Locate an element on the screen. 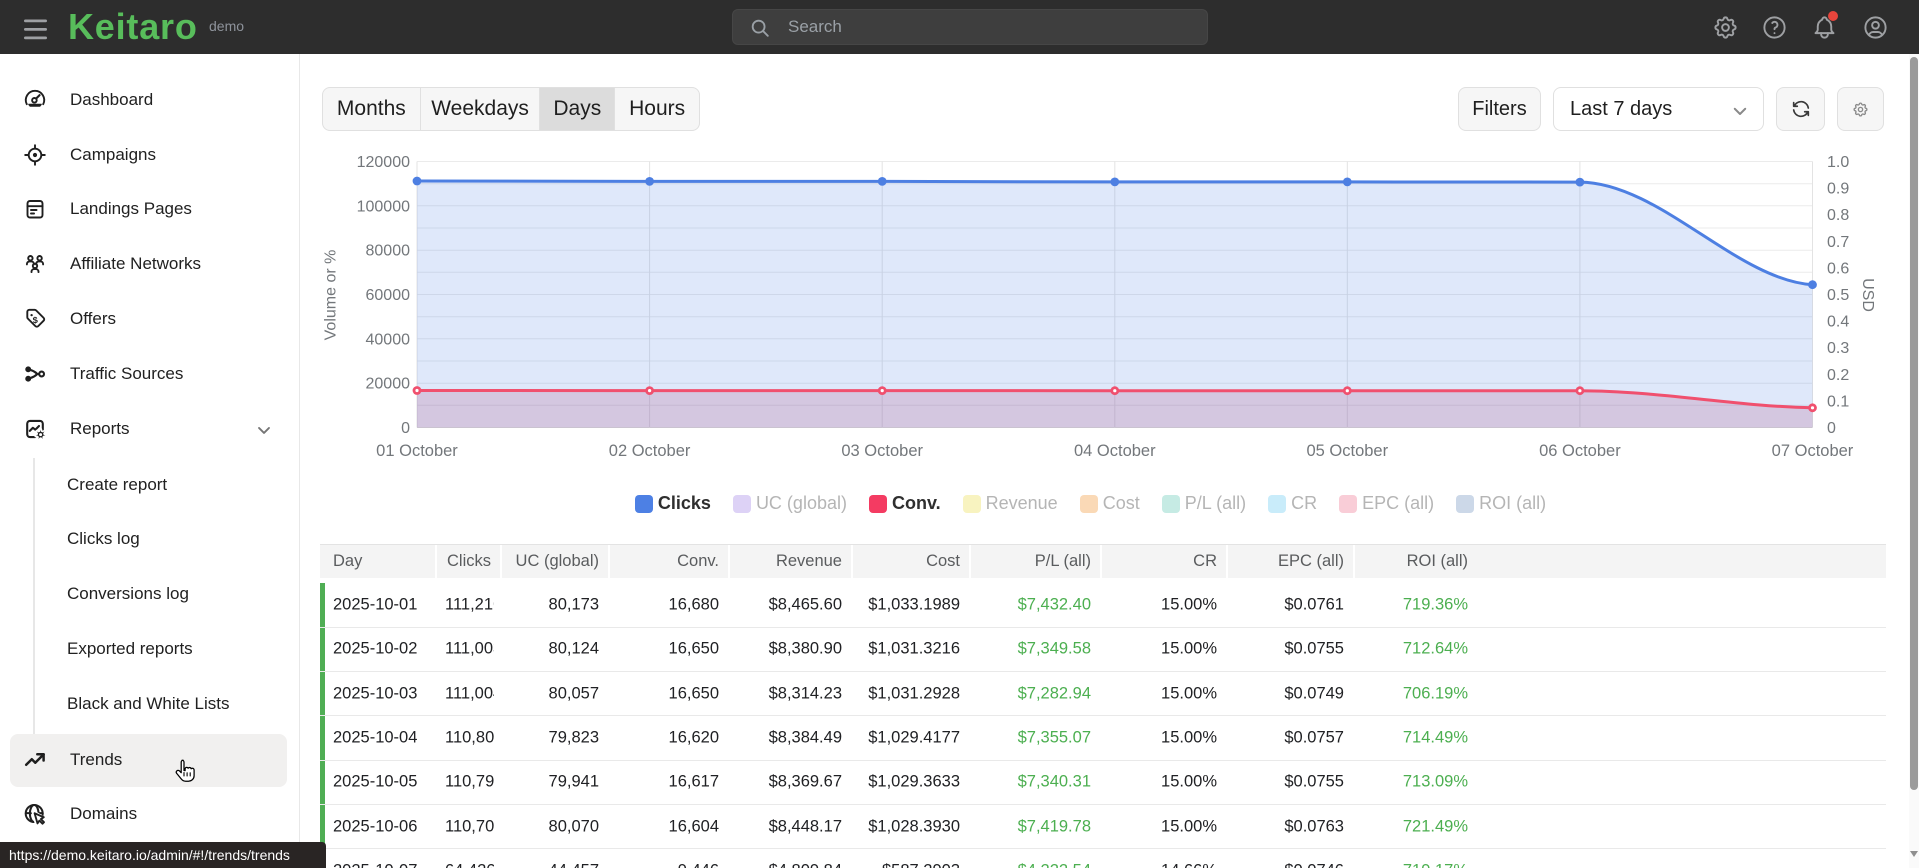  svg-text: 0.8 is located at coordinates (1838, 215).